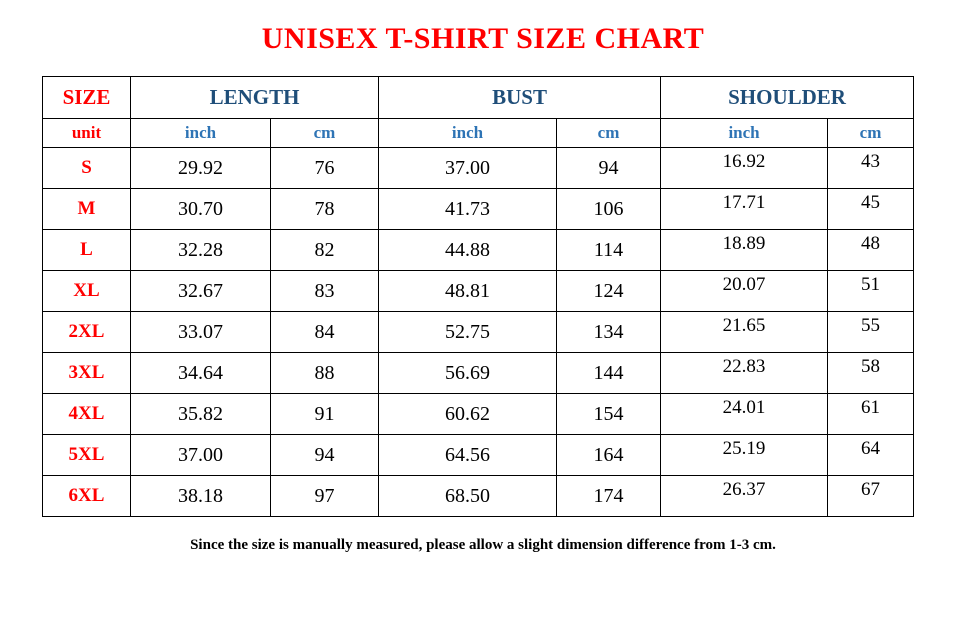 The width and height of the screenshot is (966, 618). What do you see at coordinates (871, 168) in the screenshot?
I see `shoulder-cm-cell: 43` at bounding box center [871, 168].